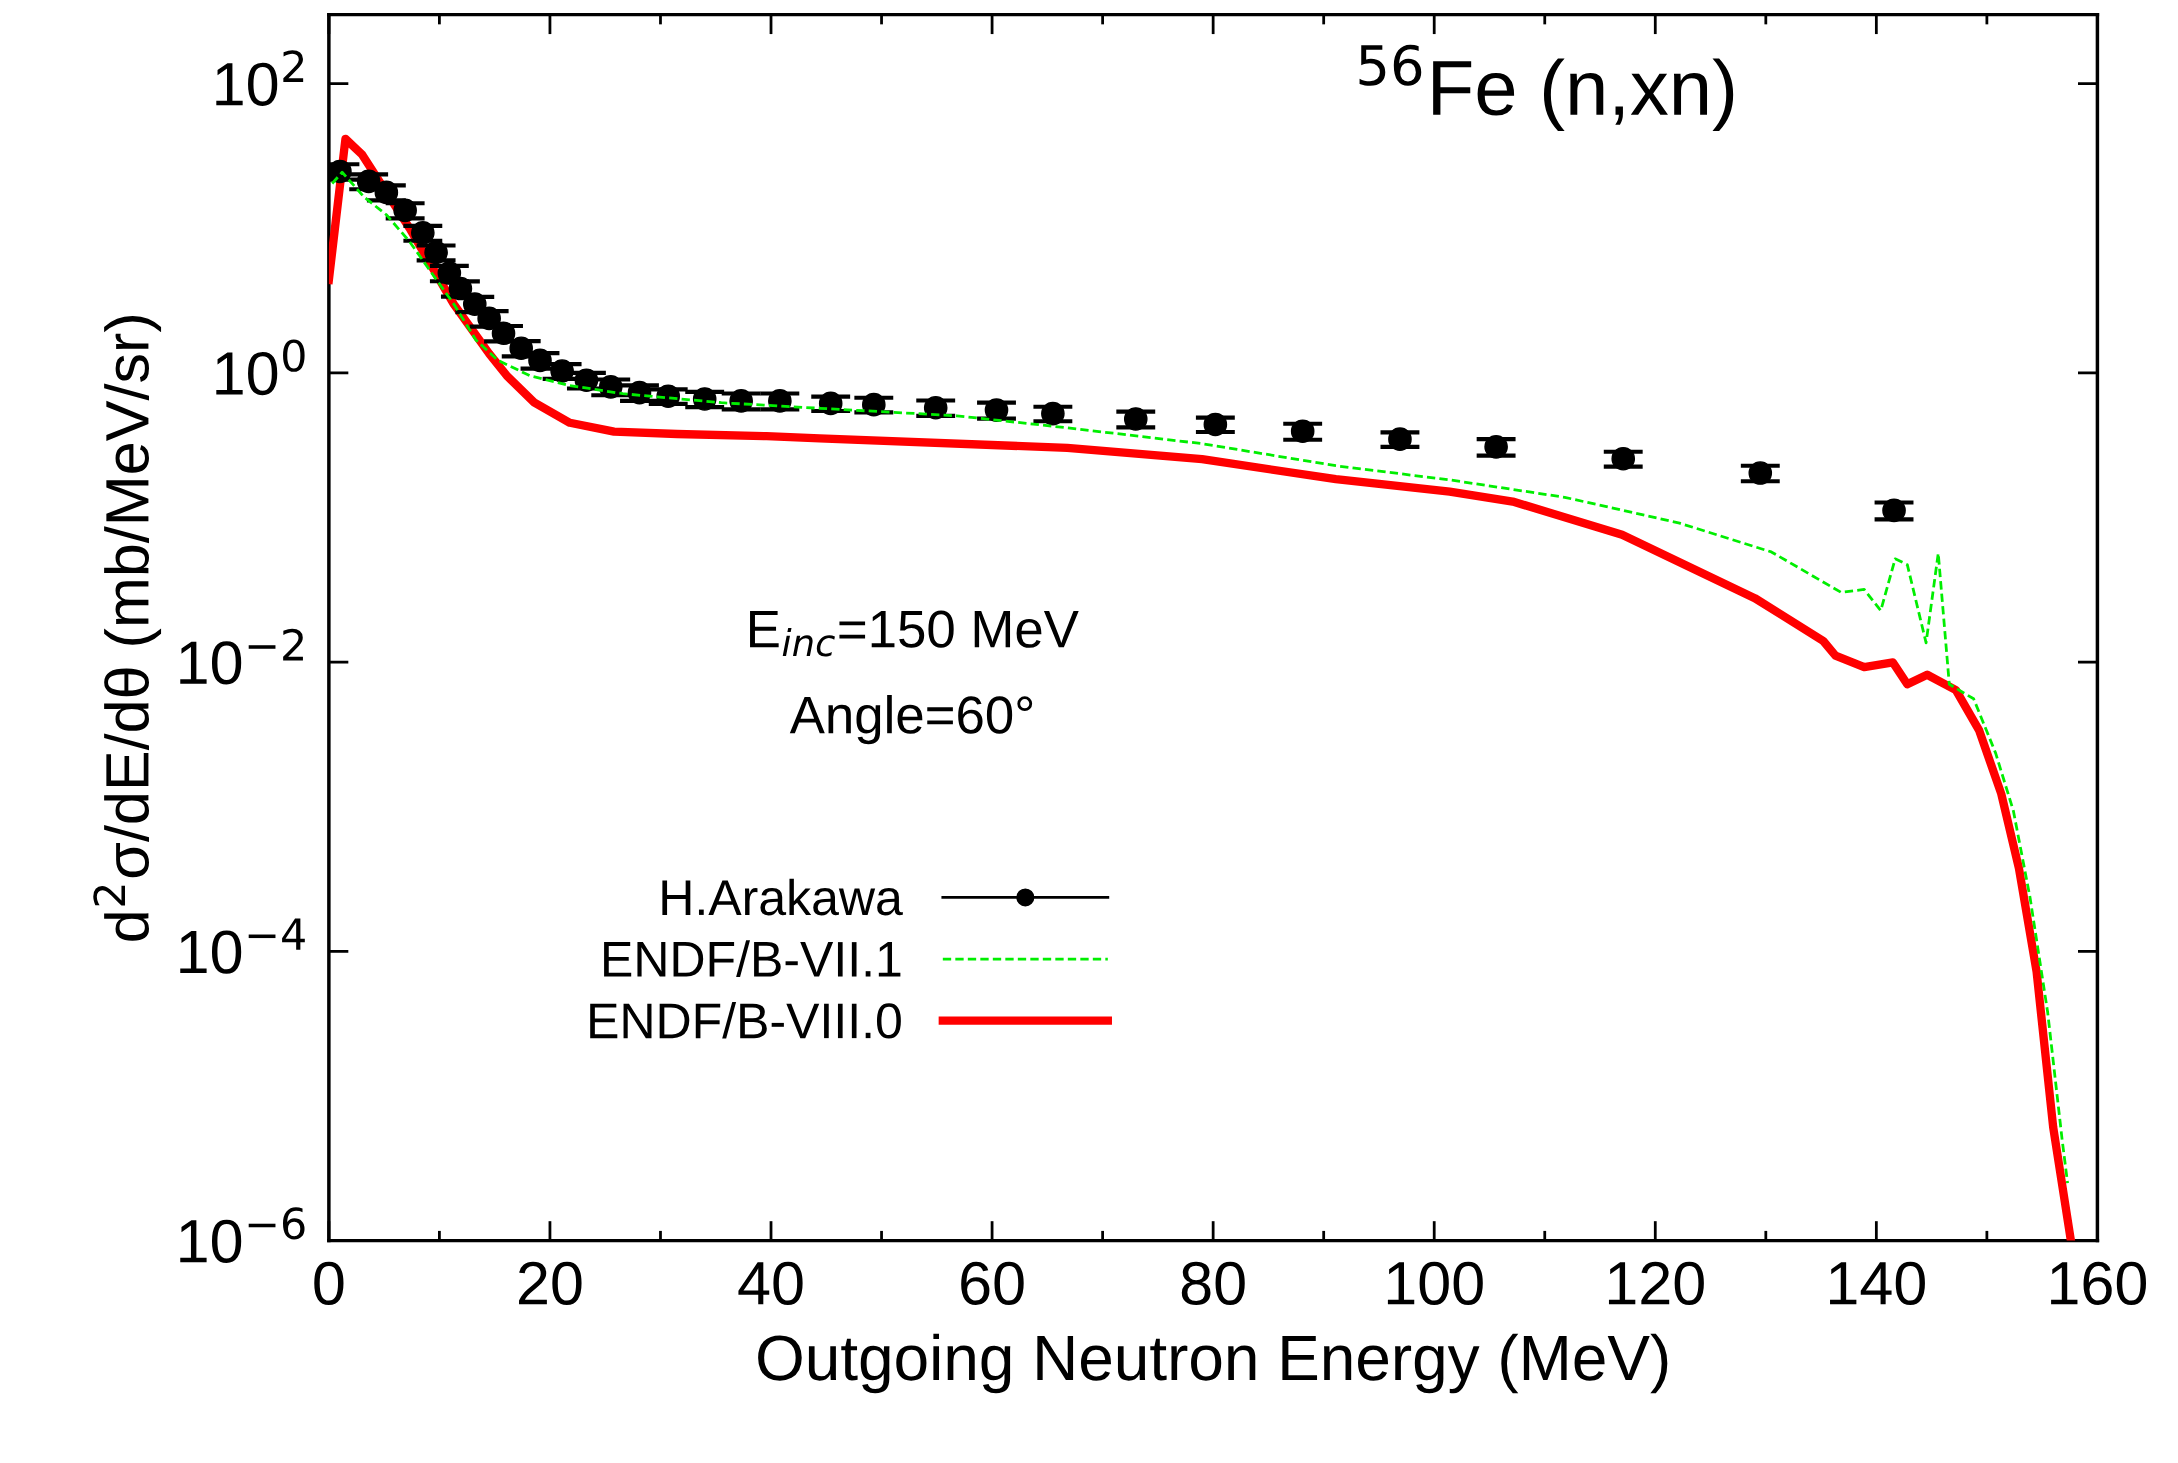 The image size is (2178, 1463). Describe the element at coordinates (241, 656) in the screenshot. I see `y-tick-label: 10$^{−2}$` at that location.